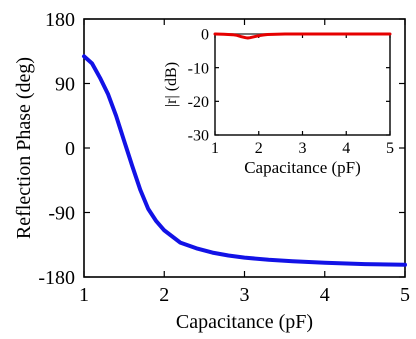 The image size is (416, 339). What do you see at coordinates (24, 148) in the screenshot?
I see `main-y-axis-title: Reflection Phase (deg)` at bounding box center [24, 148].